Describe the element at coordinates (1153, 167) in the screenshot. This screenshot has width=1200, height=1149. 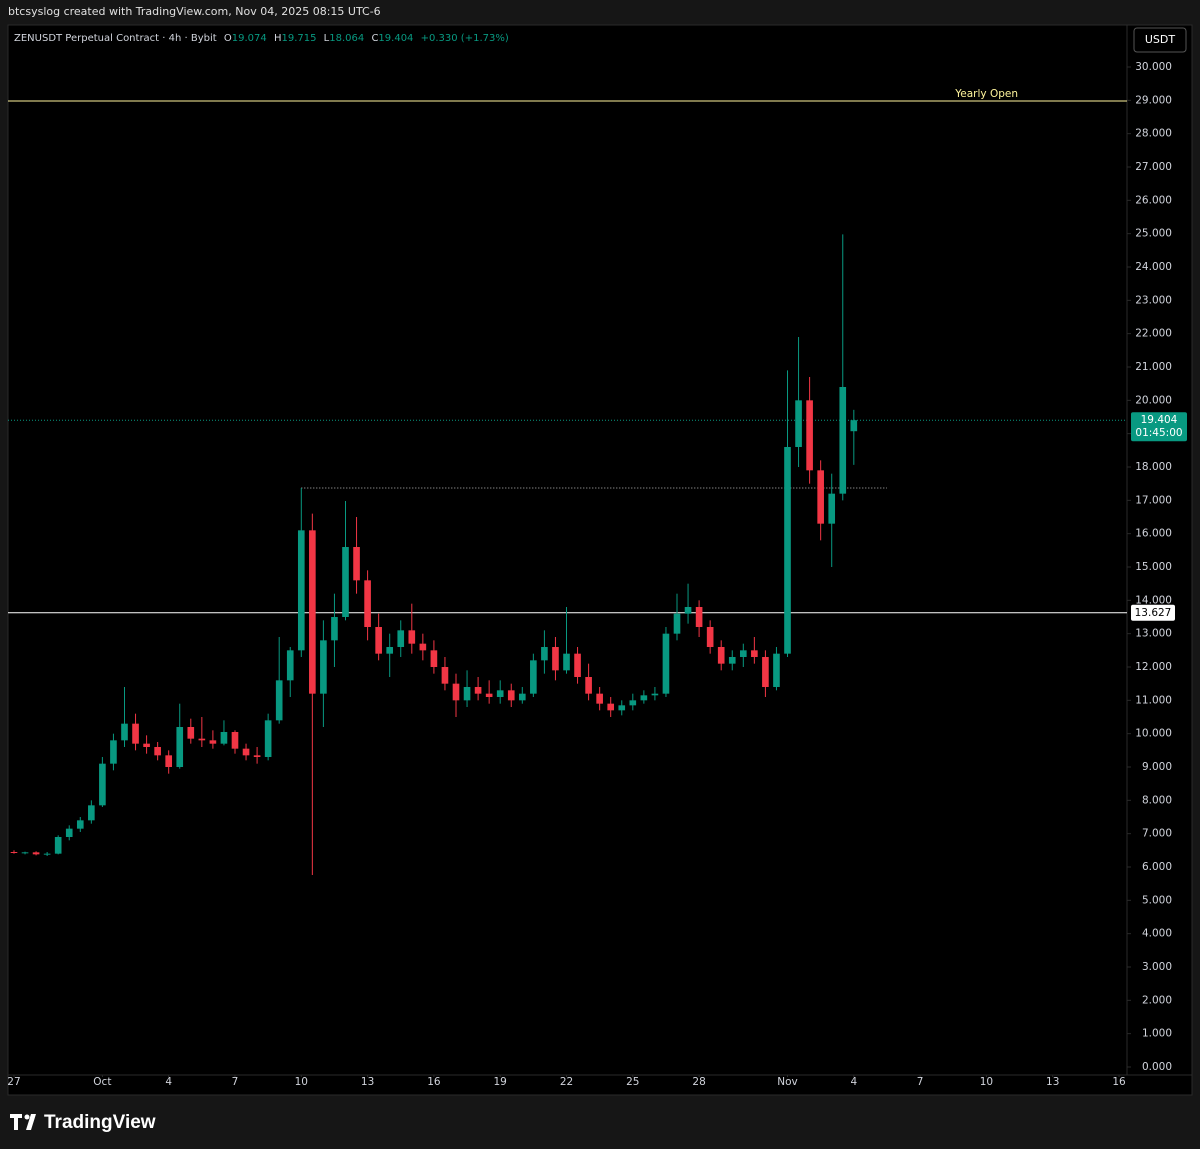
I see `y-tick-label: 27.000` at that location.